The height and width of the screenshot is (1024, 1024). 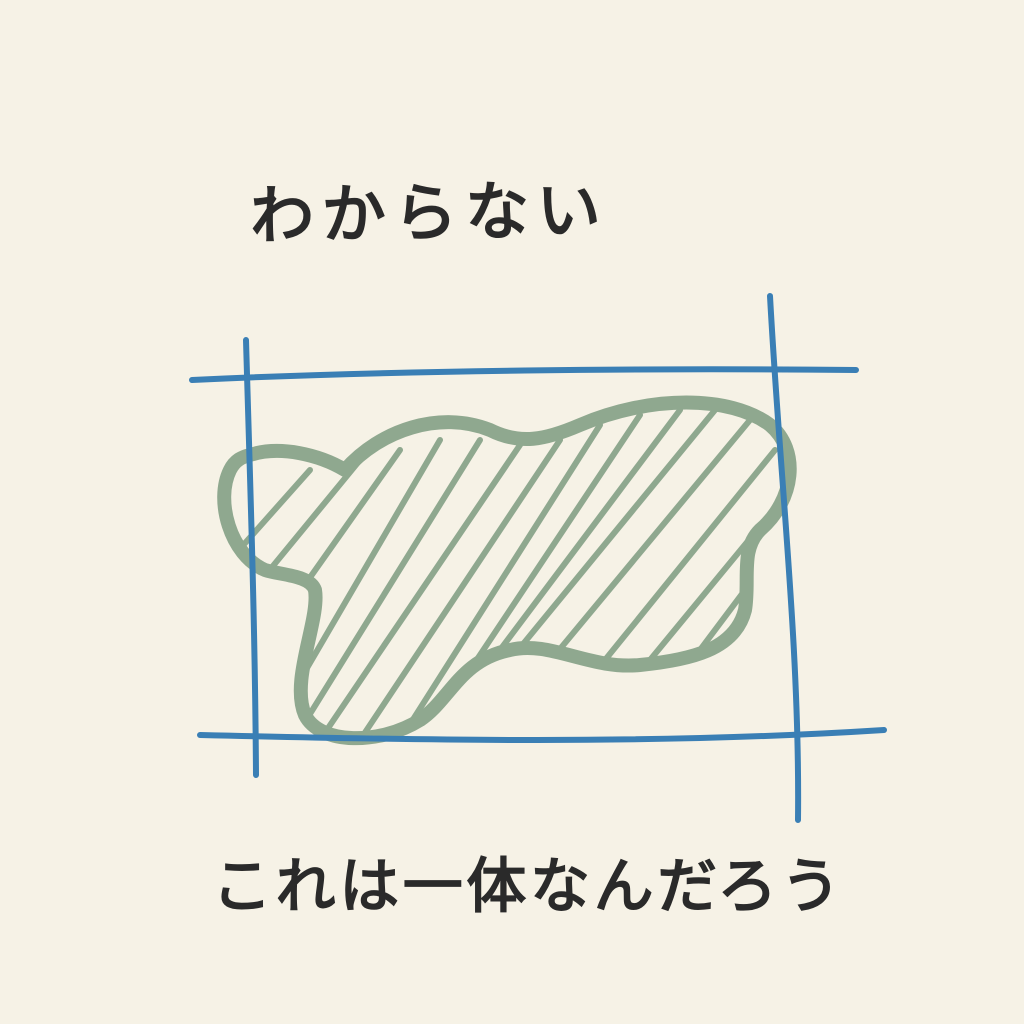 What do you see at coordinates (542, 735) in the screenshot?
I see `frame-bottom-line` at bounding box center [542, 735].